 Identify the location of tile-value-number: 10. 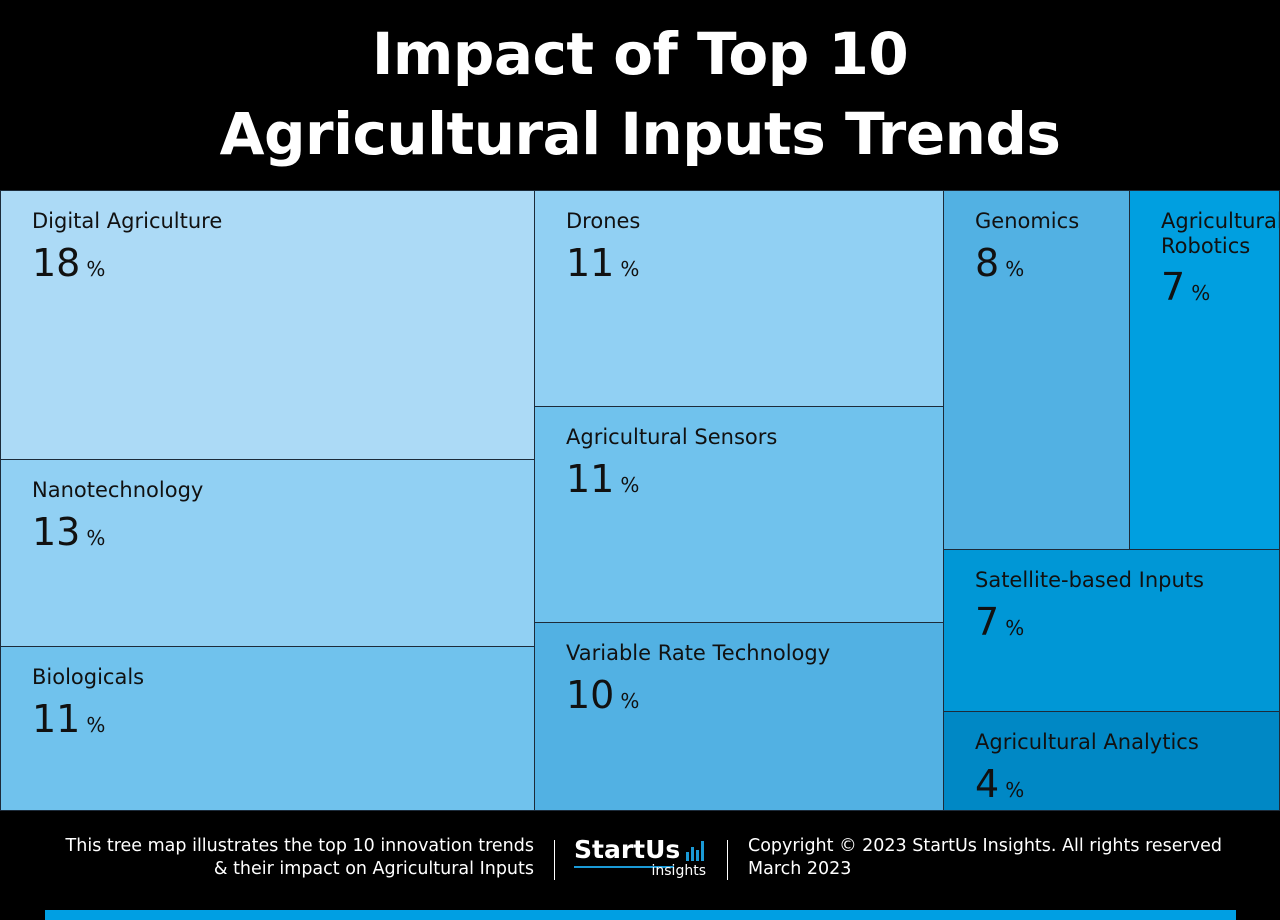
(590, 695).